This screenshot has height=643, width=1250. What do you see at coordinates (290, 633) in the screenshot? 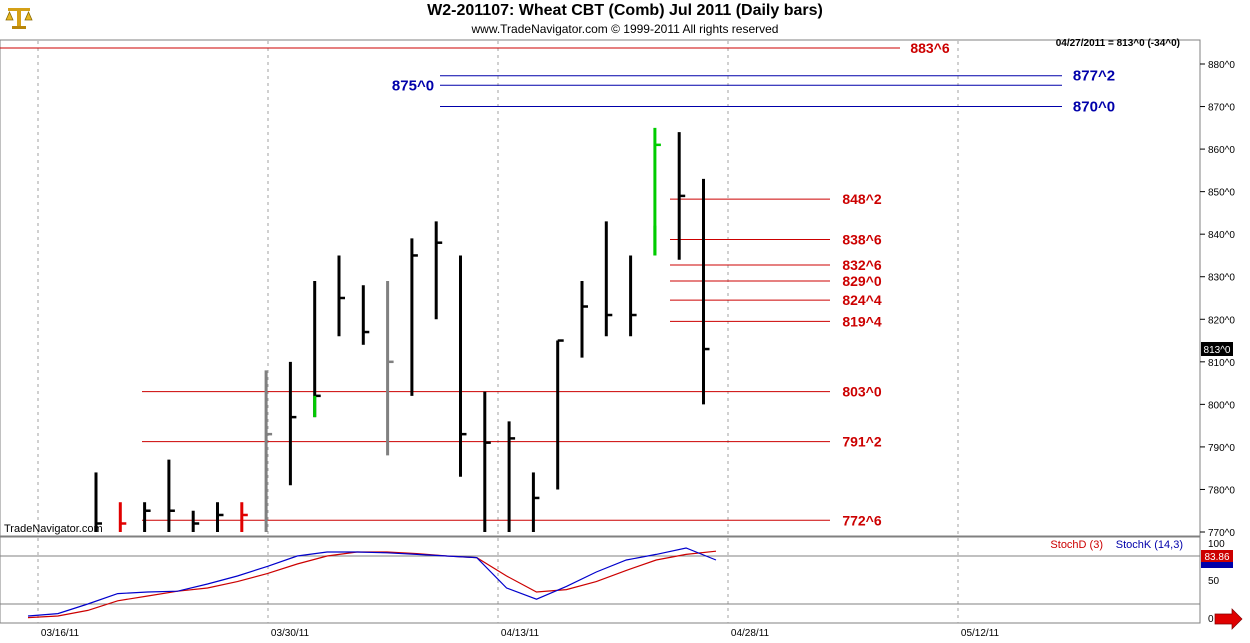
I see `x-tick-label: 03/30/11` at bounding box center [290, 633].